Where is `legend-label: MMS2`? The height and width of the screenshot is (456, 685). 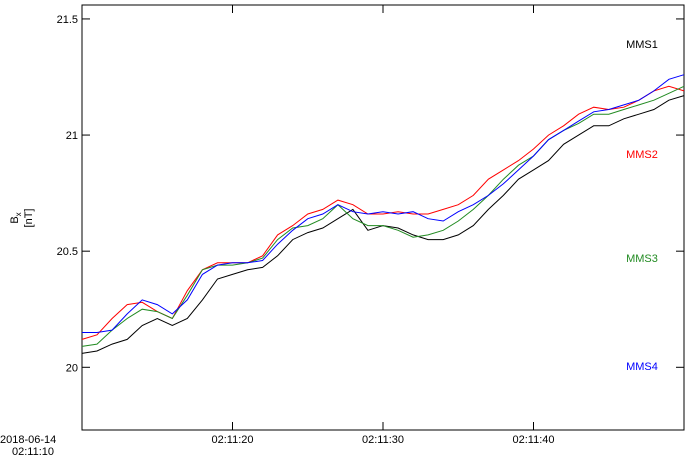
legend-label: MMS2 is located at coordinates (642, 155).